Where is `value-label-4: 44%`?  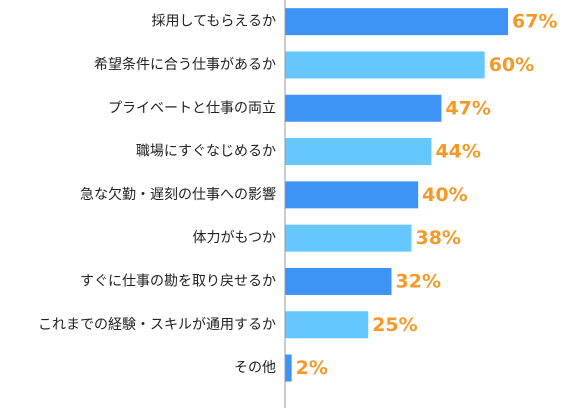
value-label-4: 44% is located at coordinates (457, 152).